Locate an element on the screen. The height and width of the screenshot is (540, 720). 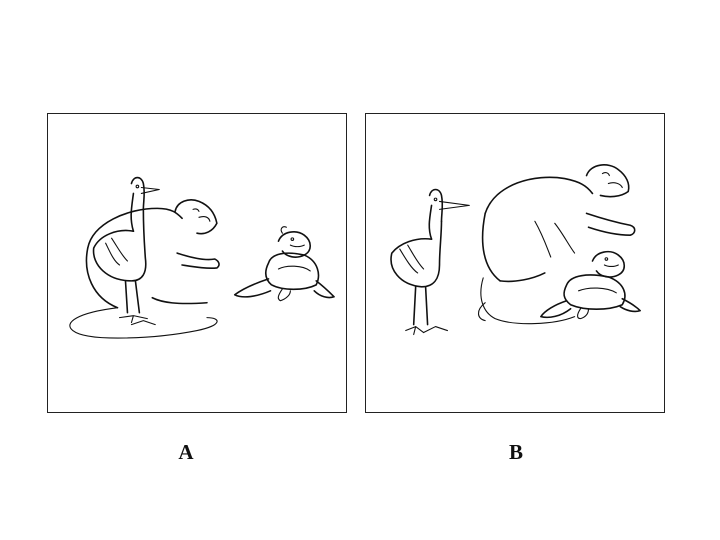
panel-b-scene is located at coordinates (515, 250).